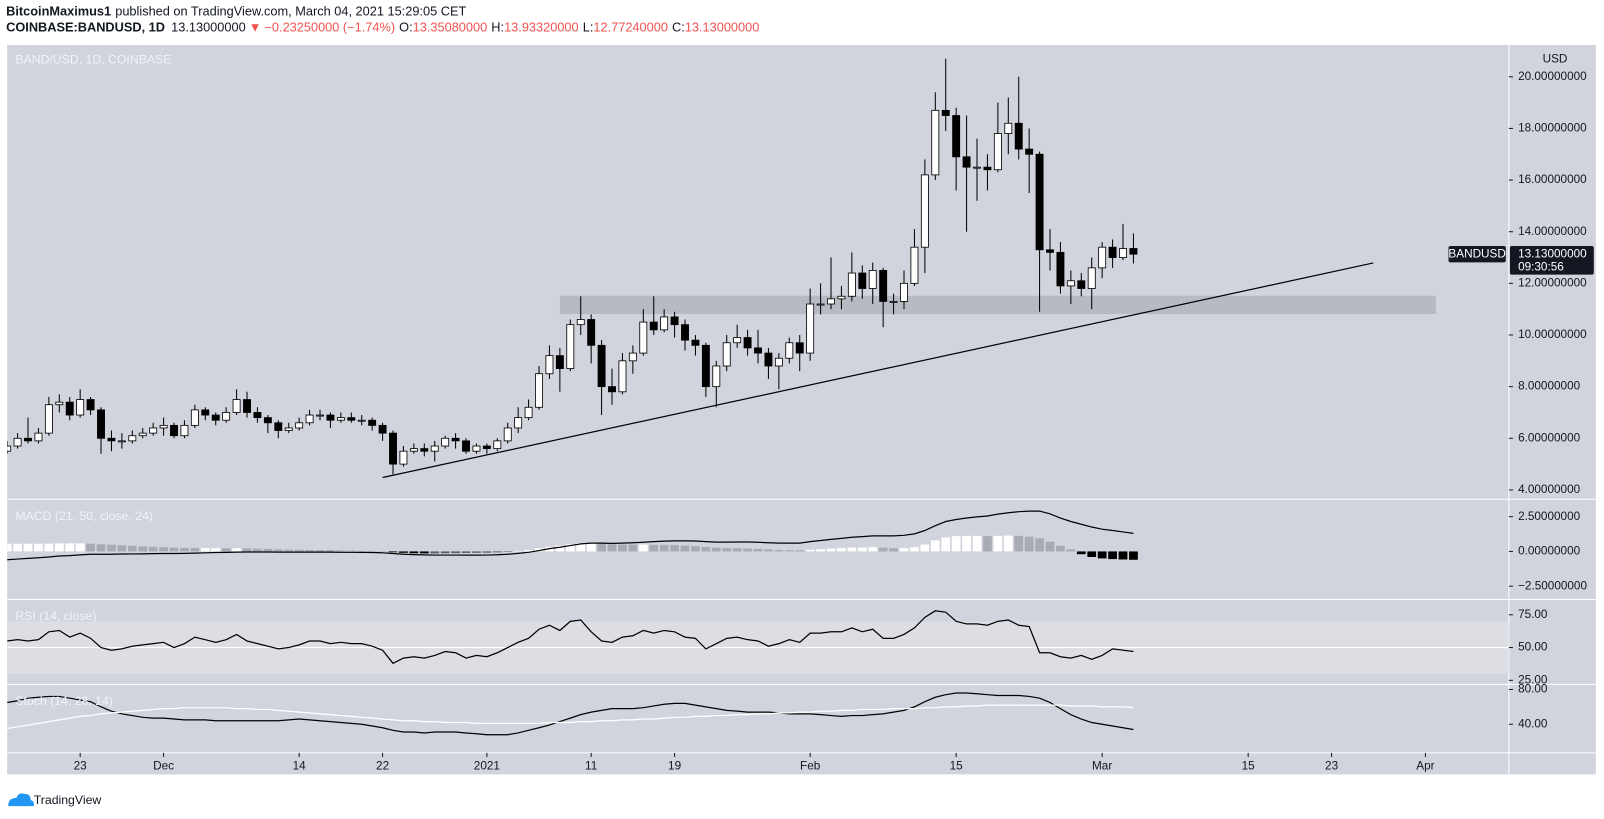 The width and height of the screenshot is (1604, 819). What do you see at coordinates (1549, 551) in the screenshot?
I see `y-tick-label: 0.00000000` at bounding box center [1549, 551].